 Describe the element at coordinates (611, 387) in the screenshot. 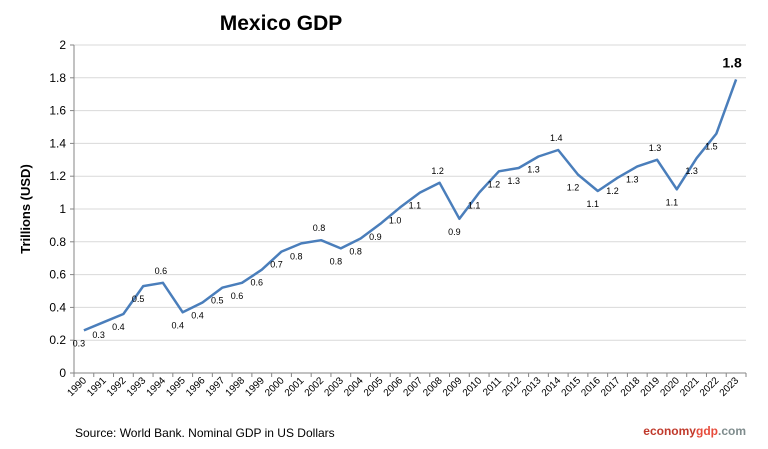

I see `x-tick-label: 2017` at that location.